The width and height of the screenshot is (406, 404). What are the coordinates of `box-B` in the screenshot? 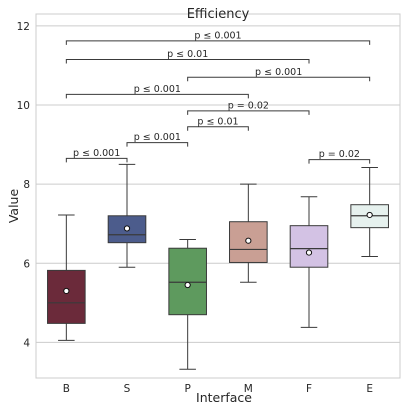 It's located at (66, 277).